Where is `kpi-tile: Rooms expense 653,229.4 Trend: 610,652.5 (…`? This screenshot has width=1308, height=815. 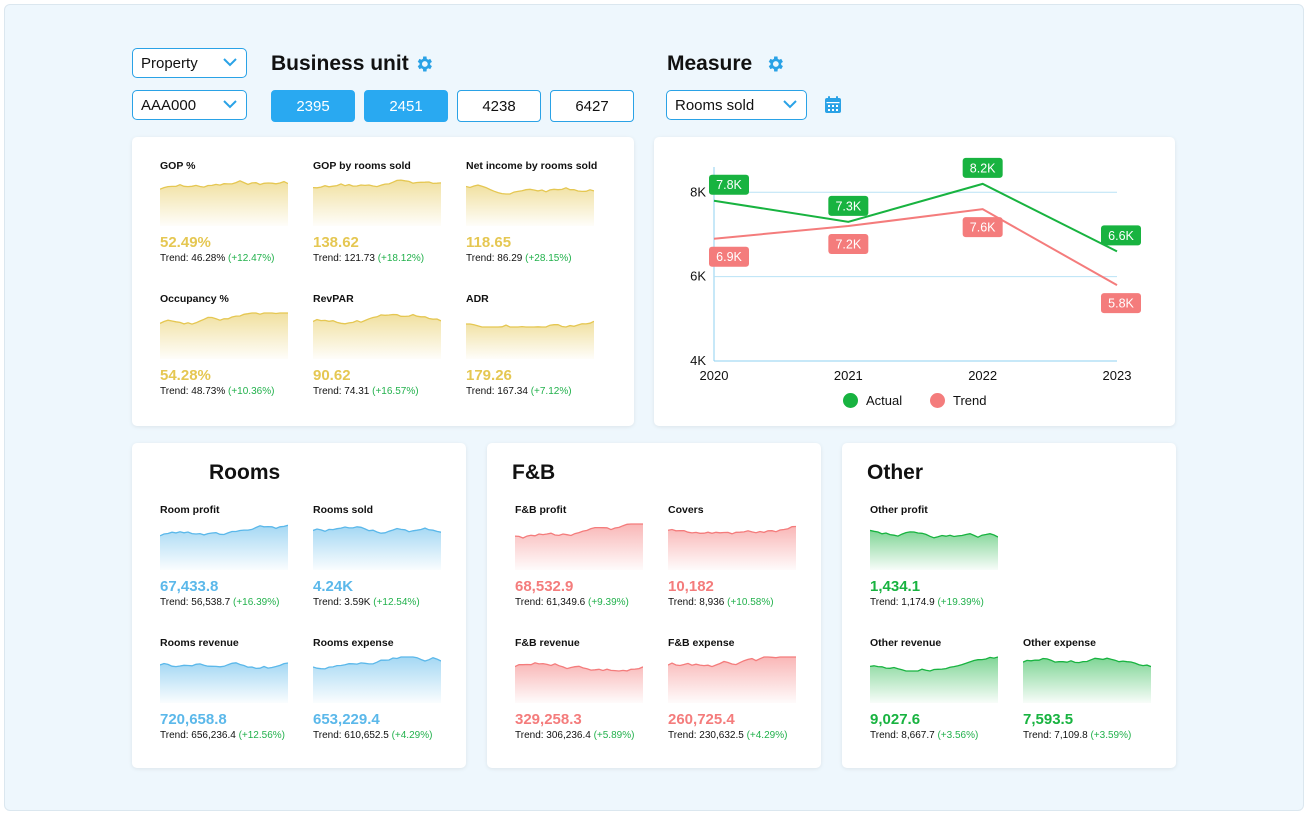 kpi-tile: Rooms expense 653,229.4 Trend: 610,652.5 (… is located at coordinates (385, 694).